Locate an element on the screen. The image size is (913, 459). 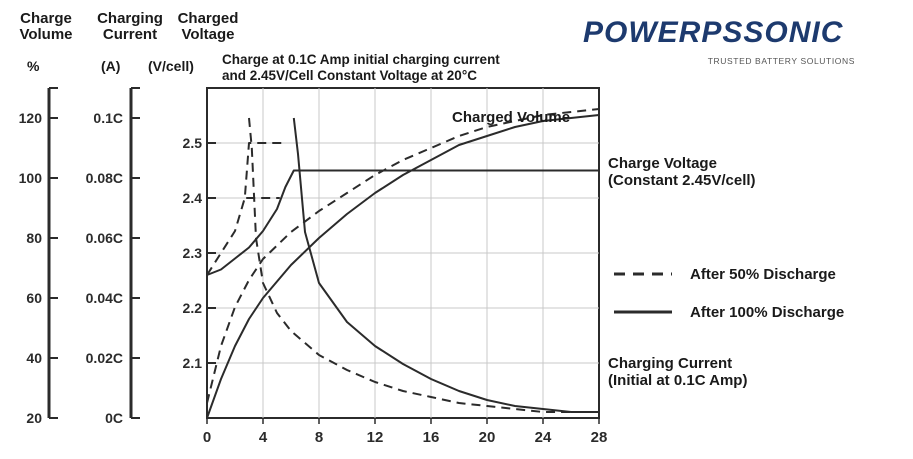
y-tick-label-voltage: 2.3 is located at coordinates (193, 253).